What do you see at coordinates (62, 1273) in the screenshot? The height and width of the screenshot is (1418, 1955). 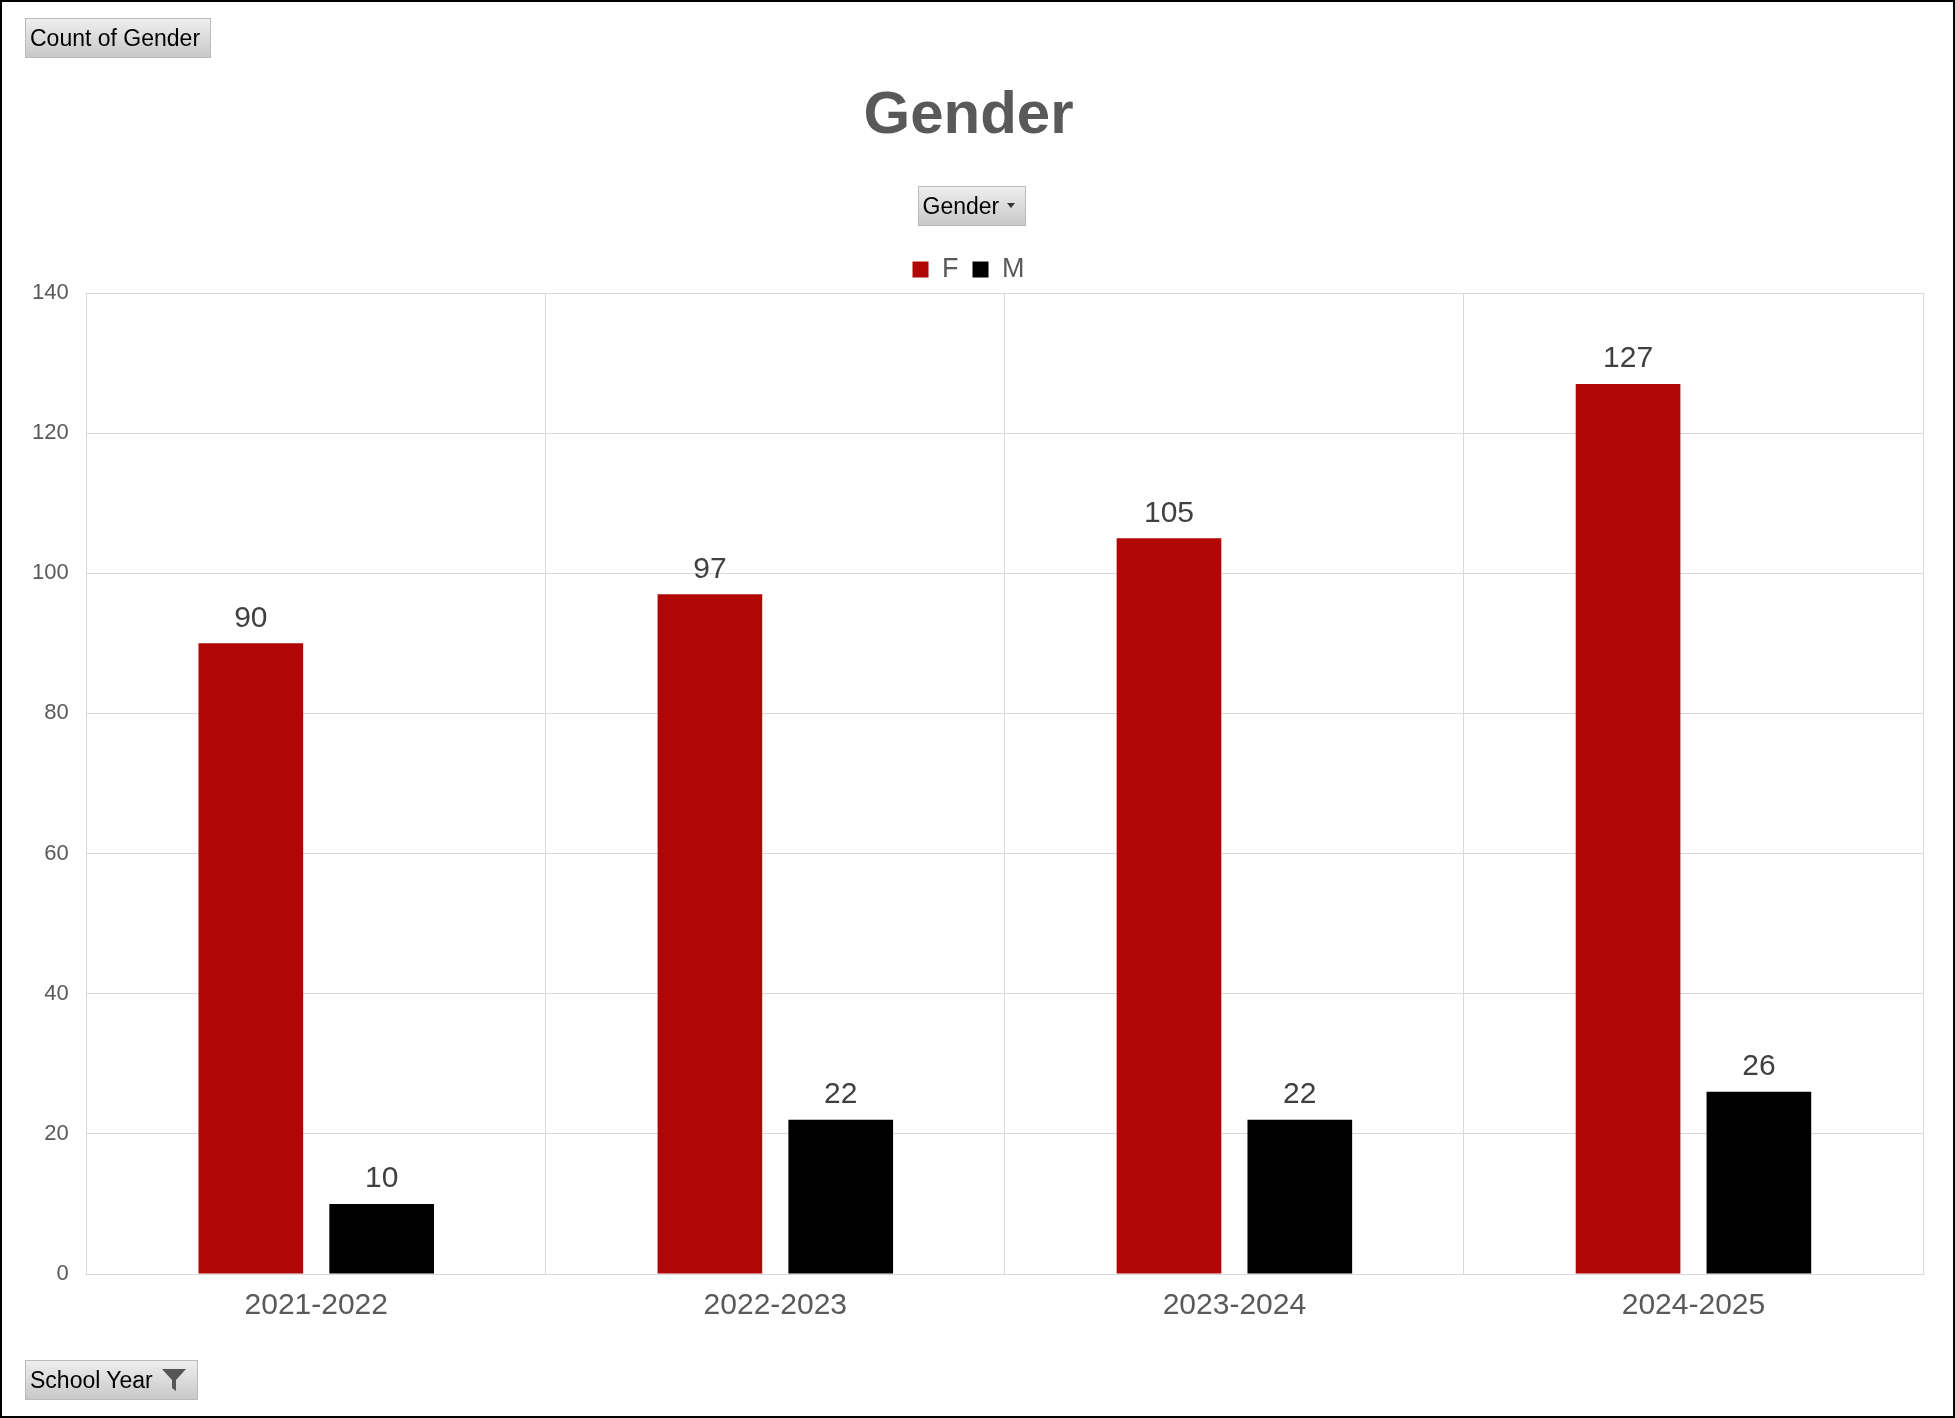 I see `y-tick-label: 0` at bounding box center [62, 1273].